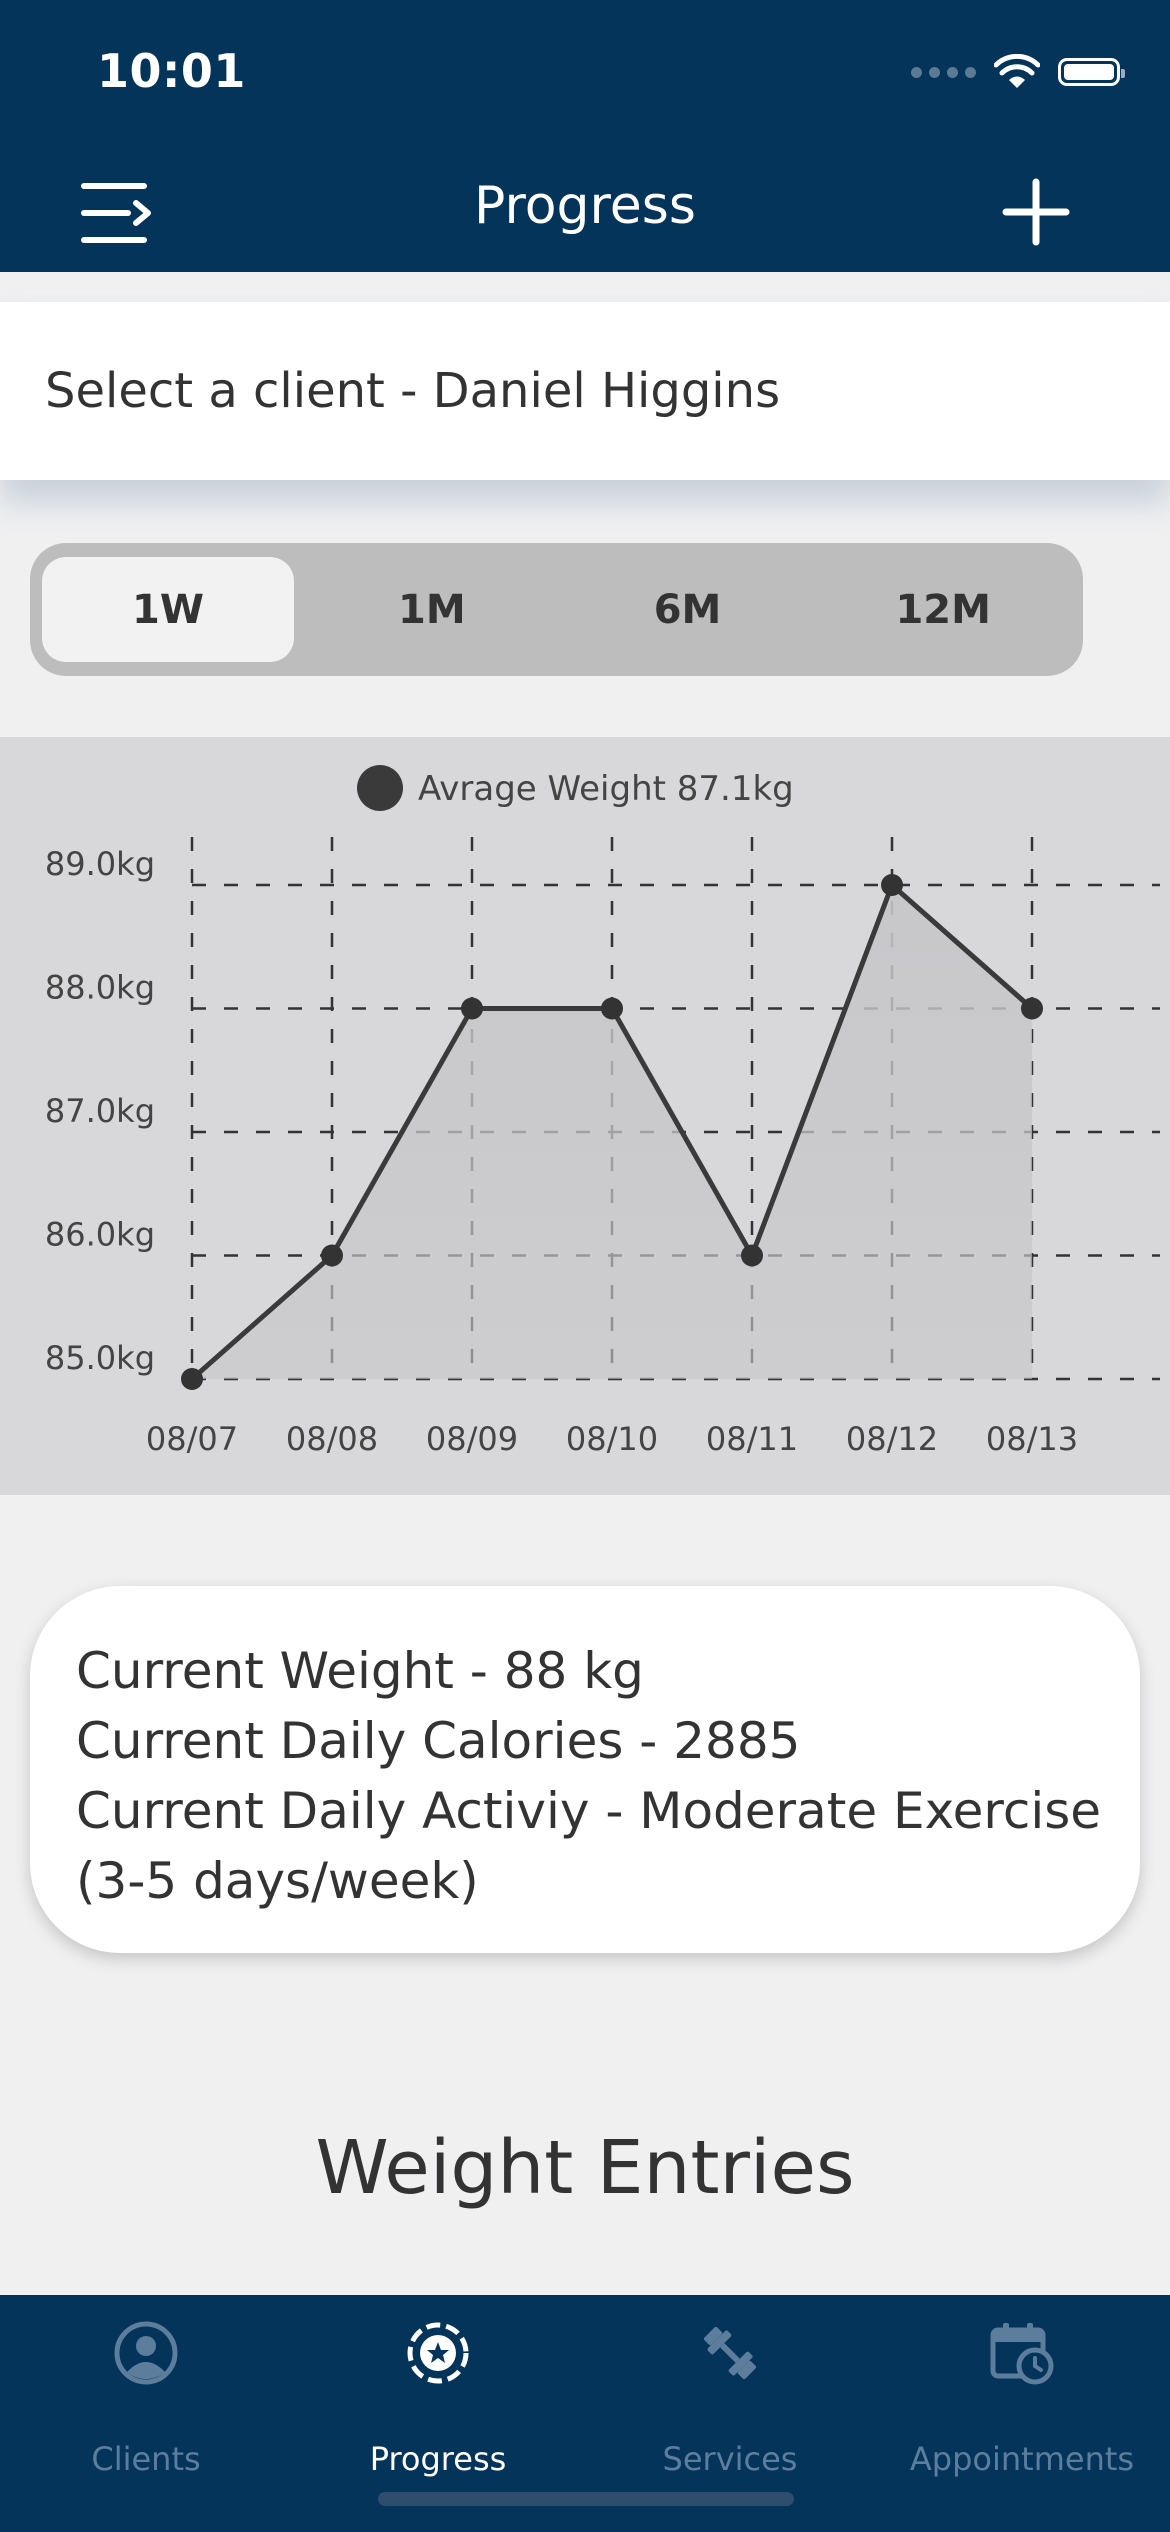  What do you see at coordinates (730, 2459) in the screenshot?
I see `tab-label: Services` at bounding box center [730, 2459].